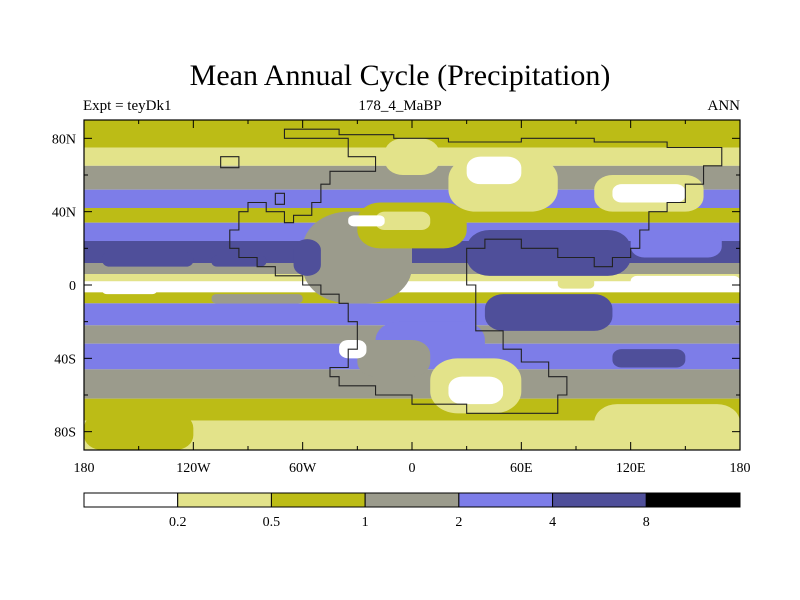 The height and width of the screenshot is (600, 800). Describe the element at coordinates (178, 522) in the screenshot. I see `colorbar-label: 0.2` at that location.